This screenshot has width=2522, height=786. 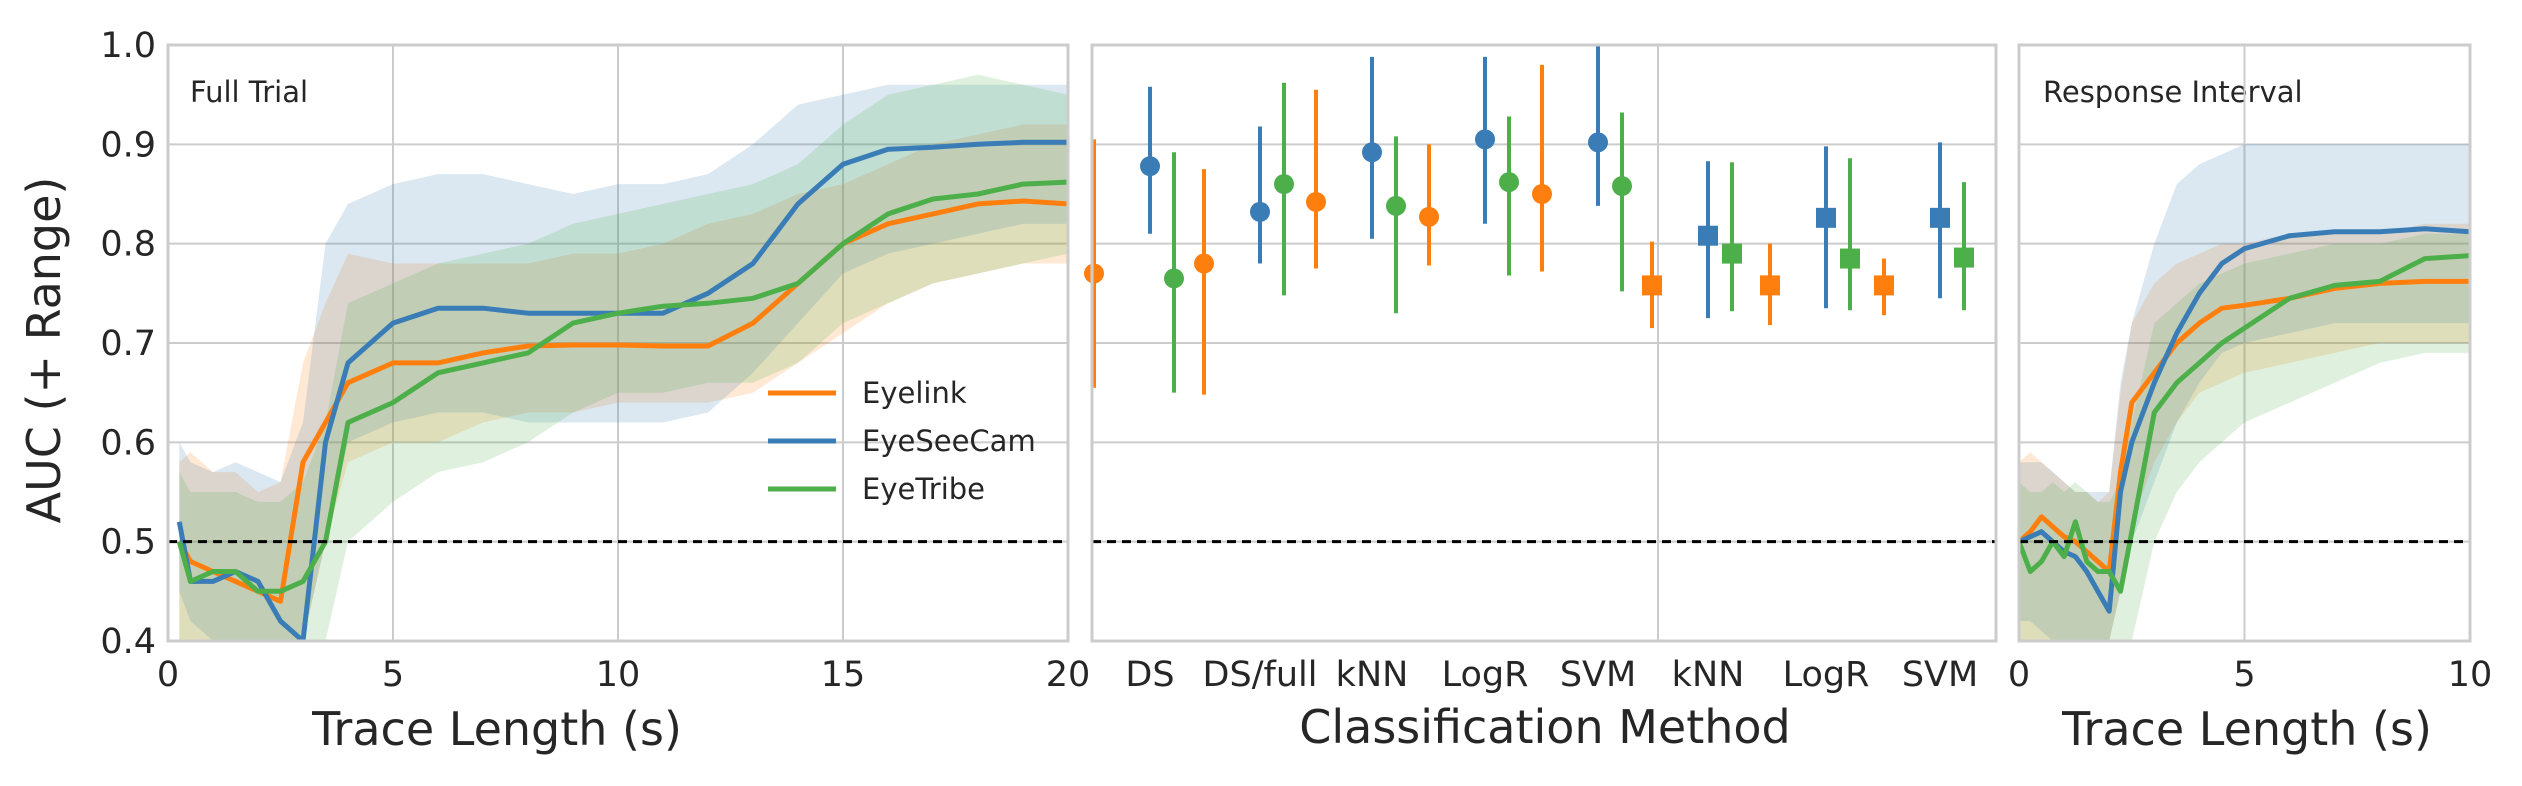 I want to click on panel-annotation: Response Interval, so click(x=2173, y=92).